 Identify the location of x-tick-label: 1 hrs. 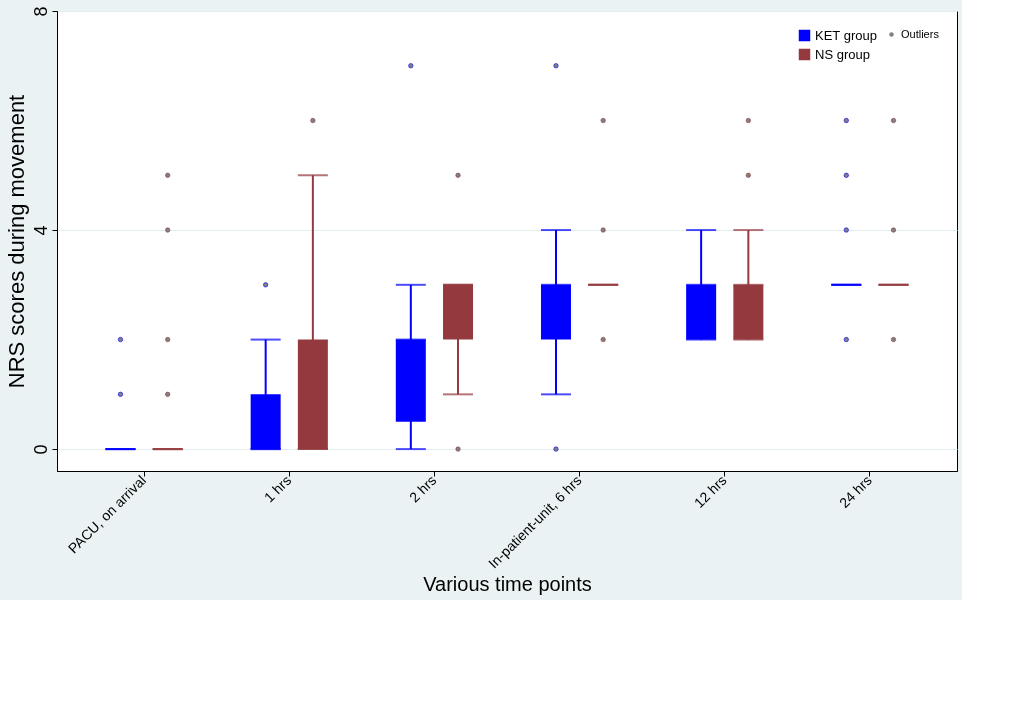
(277, 489).